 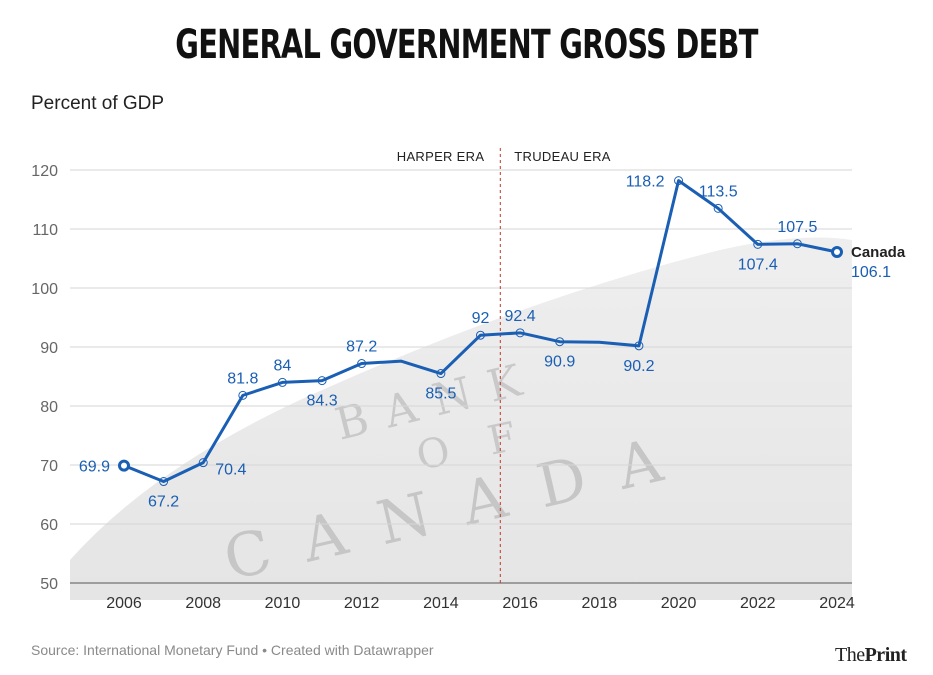 What do you see at coordinates (49, 407) in the screenshot?
I see `y-tick-label: 80` at bounding box center [49, 407].